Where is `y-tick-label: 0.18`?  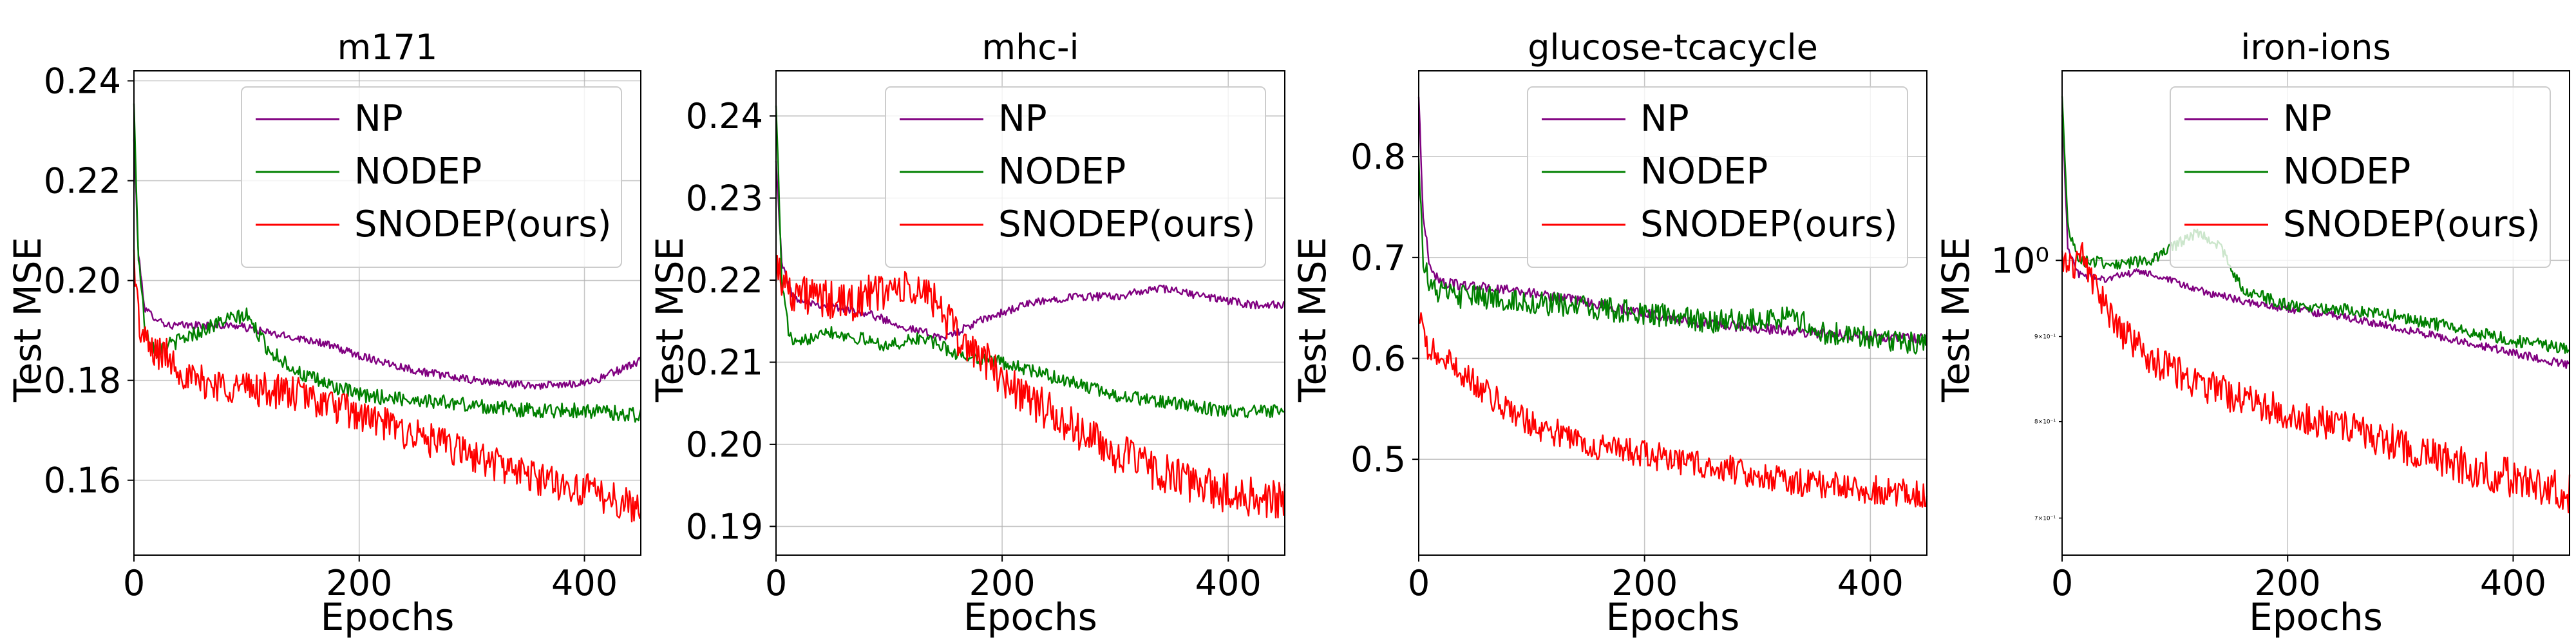 y-tick-label: 0.18 is located at coordinates (83, 381).